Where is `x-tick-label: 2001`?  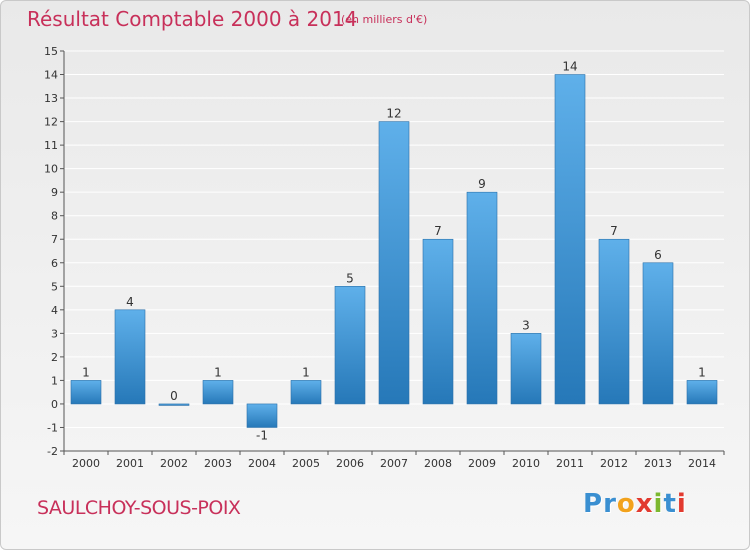 x-tick-label: 2001 is located at coordinates (130, 463).